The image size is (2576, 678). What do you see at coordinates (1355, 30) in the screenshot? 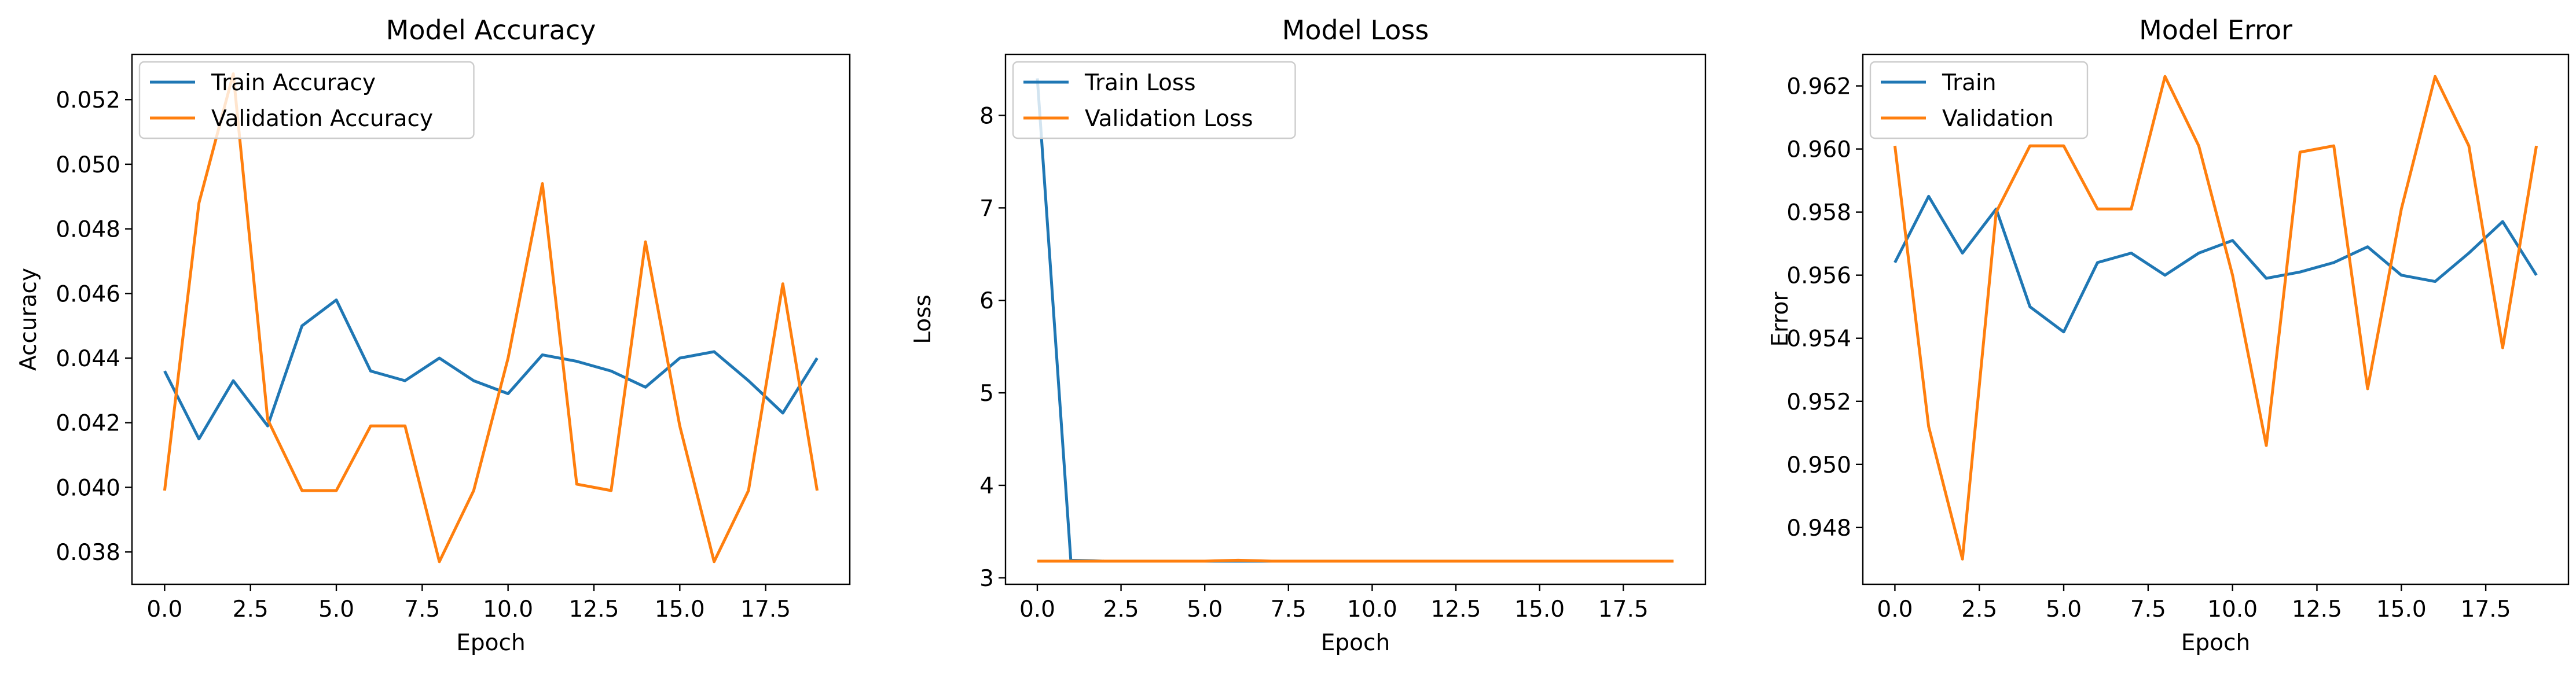
I see `chart-title: Model Loss` at bounding box center [1355, 30].